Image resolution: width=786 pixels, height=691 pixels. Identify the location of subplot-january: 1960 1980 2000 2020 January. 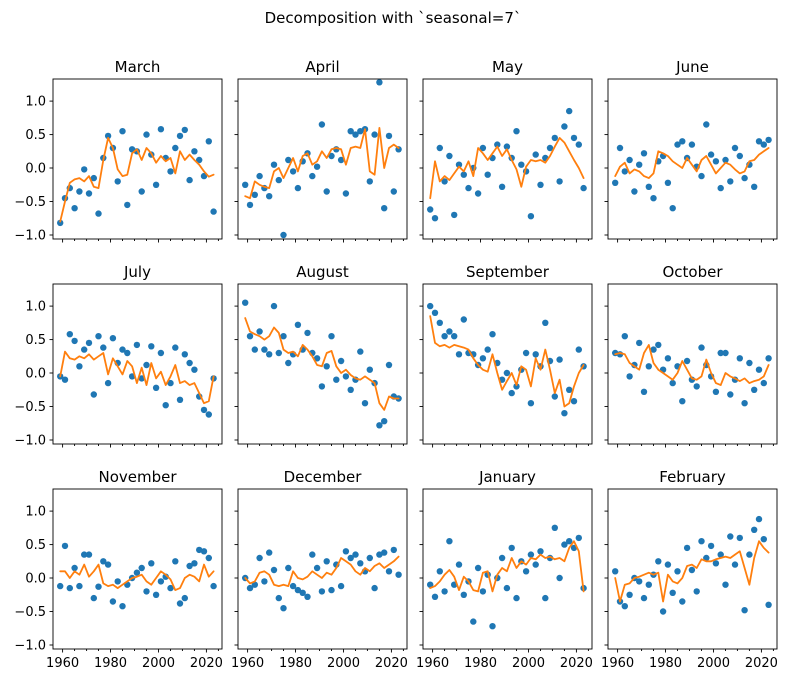
(504, 569).